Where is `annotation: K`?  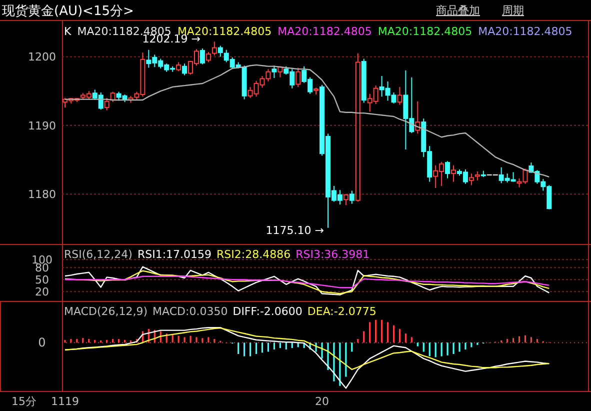
annotation: K is located at coordinates (68, 31).